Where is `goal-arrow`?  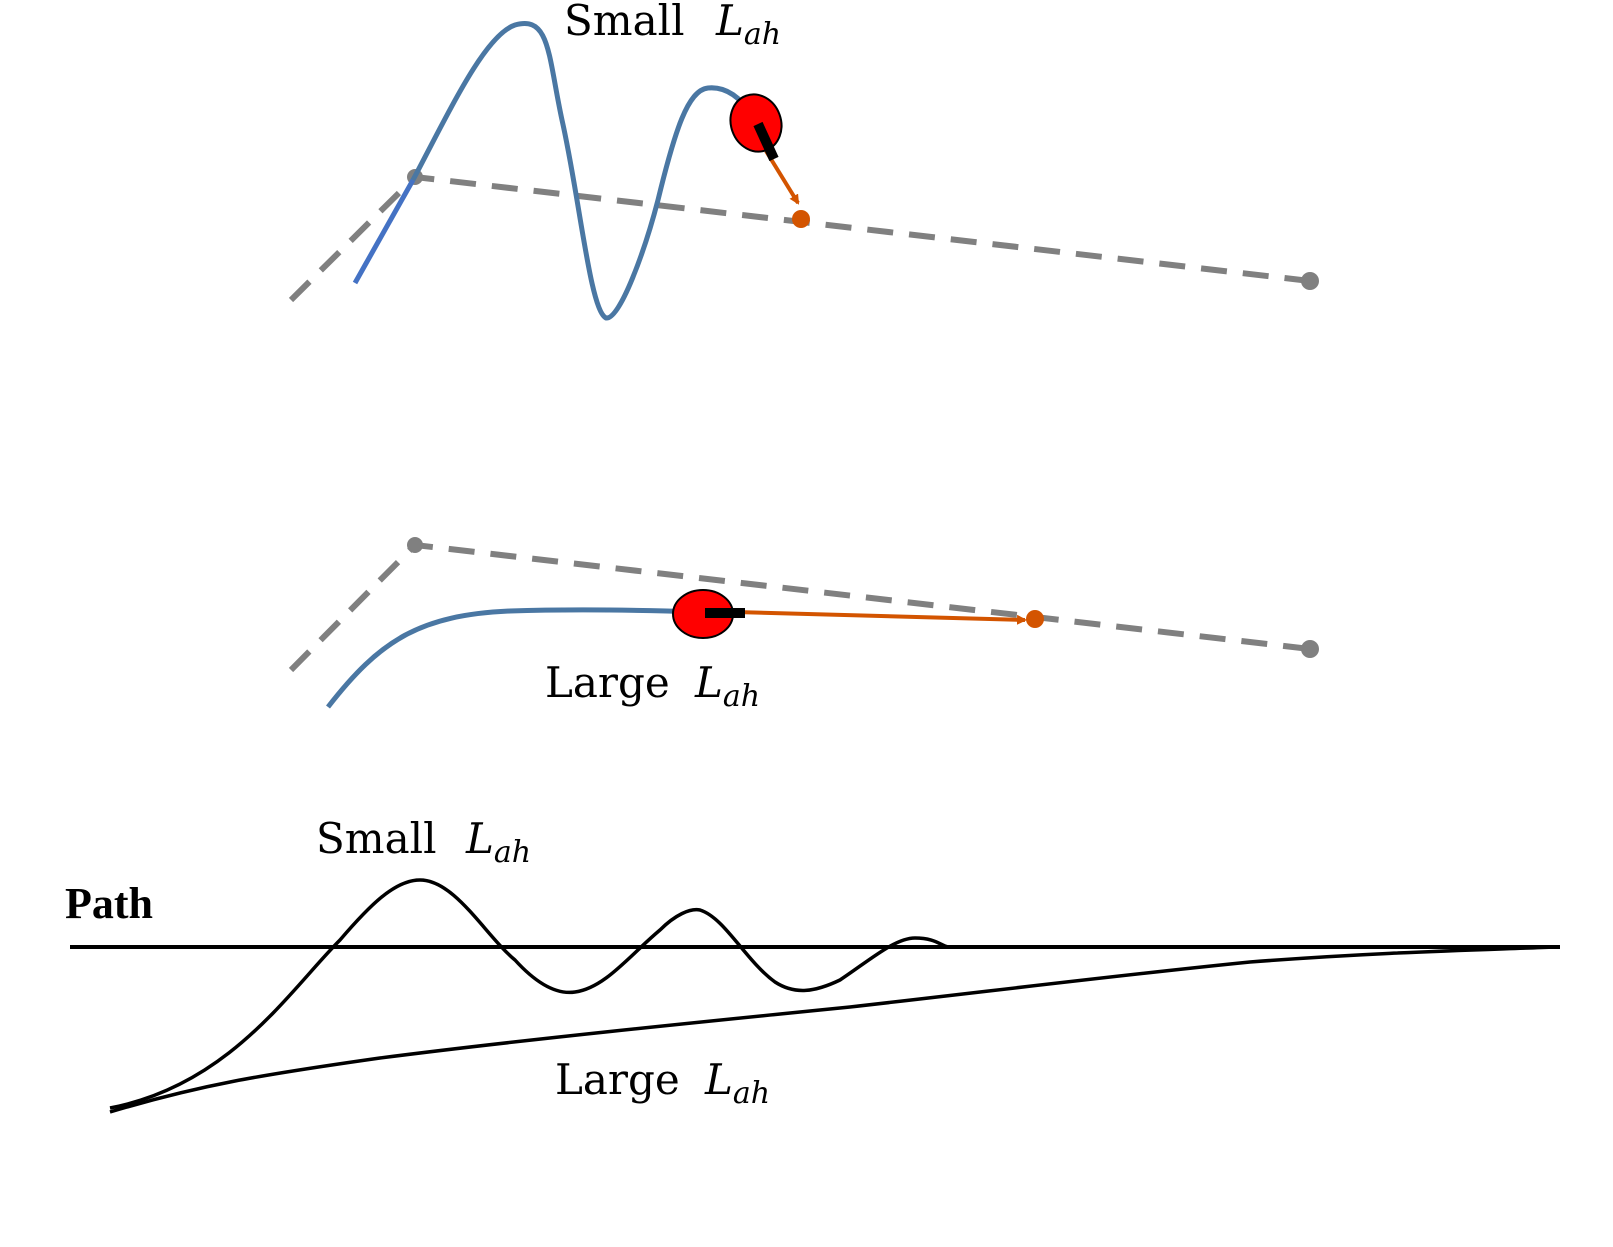 goal-arrow is located at coordinates (880, 617).